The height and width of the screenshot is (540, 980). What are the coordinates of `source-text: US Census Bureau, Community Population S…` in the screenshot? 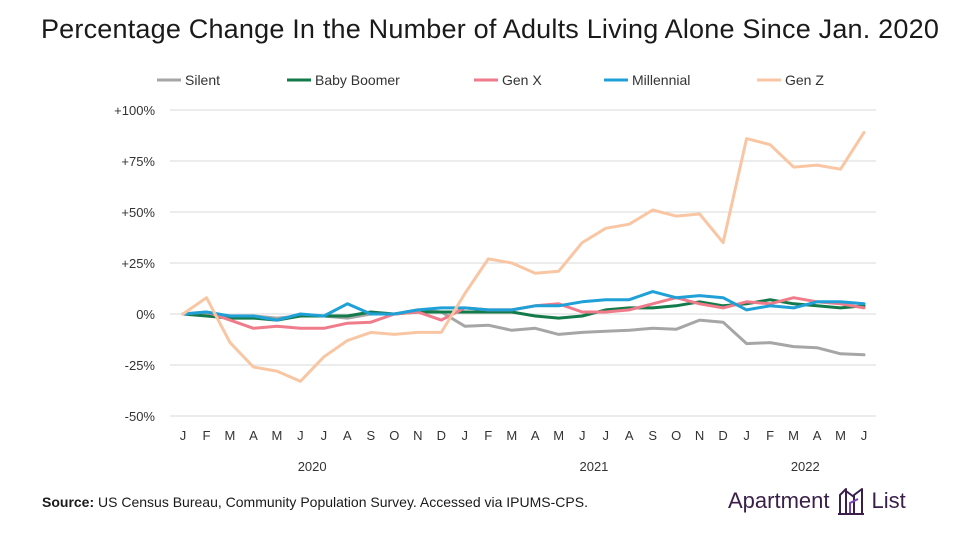 It's located at (343, 502).